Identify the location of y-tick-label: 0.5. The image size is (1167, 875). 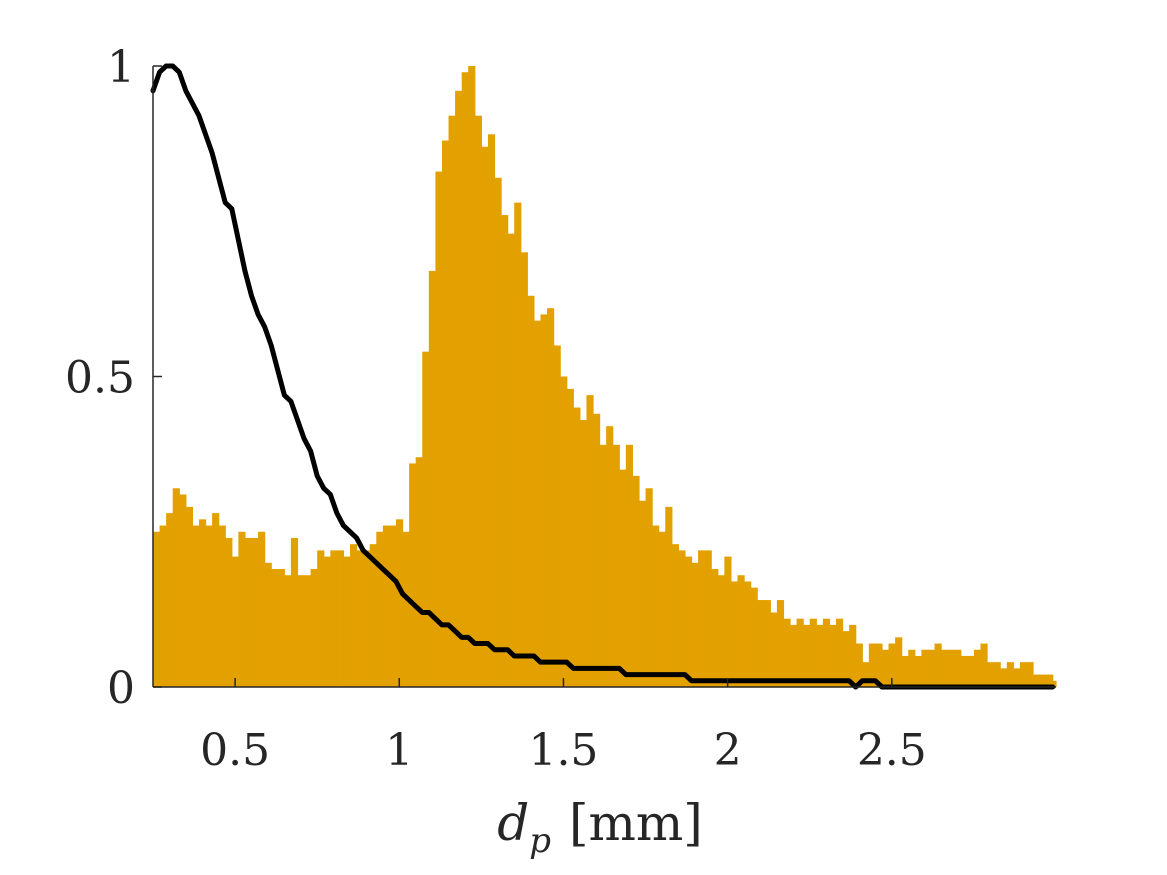
(100, 378).